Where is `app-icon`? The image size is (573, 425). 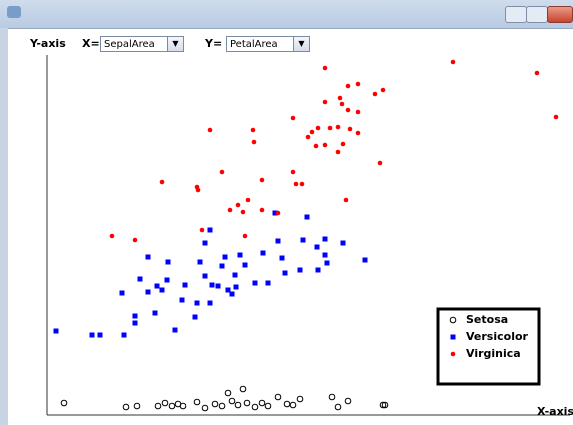
app-icon is located at coordinates (14, 12).